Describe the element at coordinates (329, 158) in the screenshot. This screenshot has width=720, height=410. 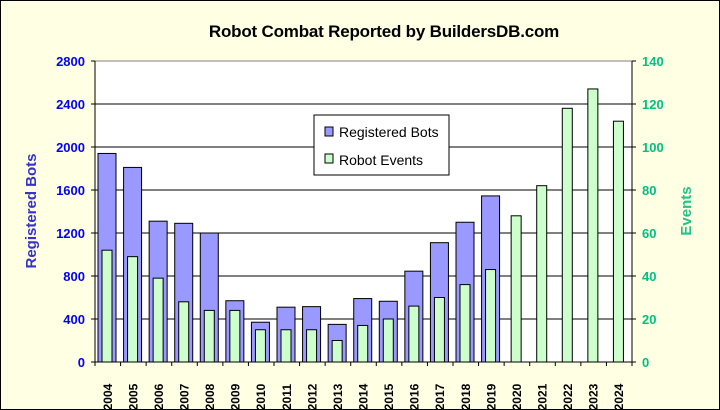
I see `legend-swatch-robot-events` at that location.